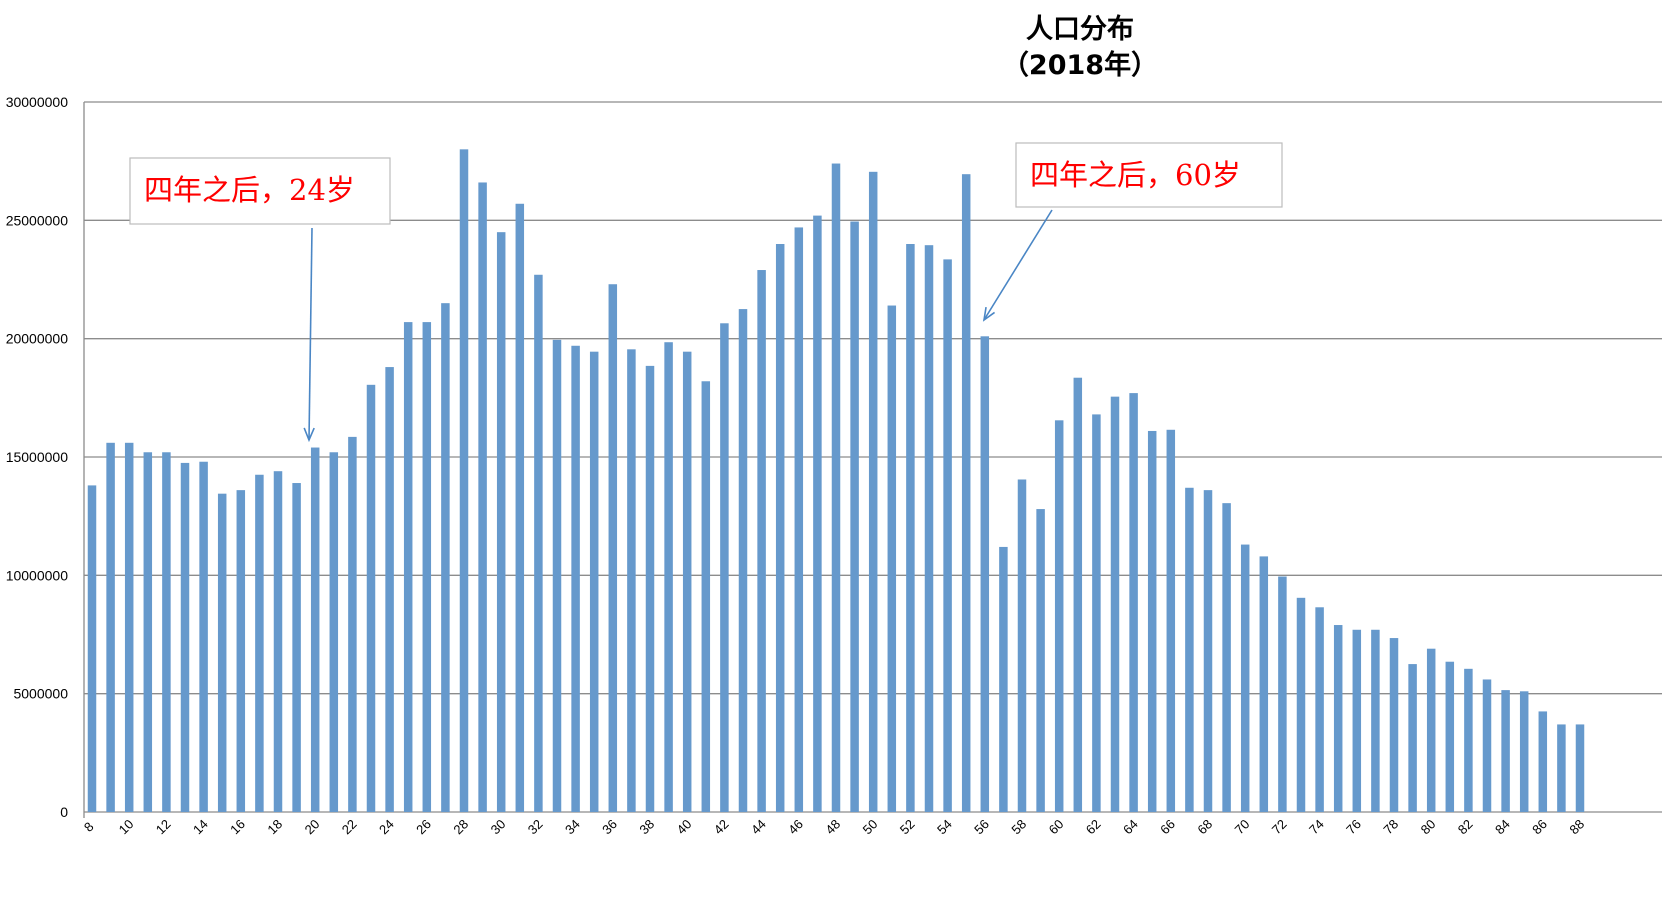  Describe the element at coordinates (423, 826) in the screenshot. I see `x-tick-label: 26` at that location.